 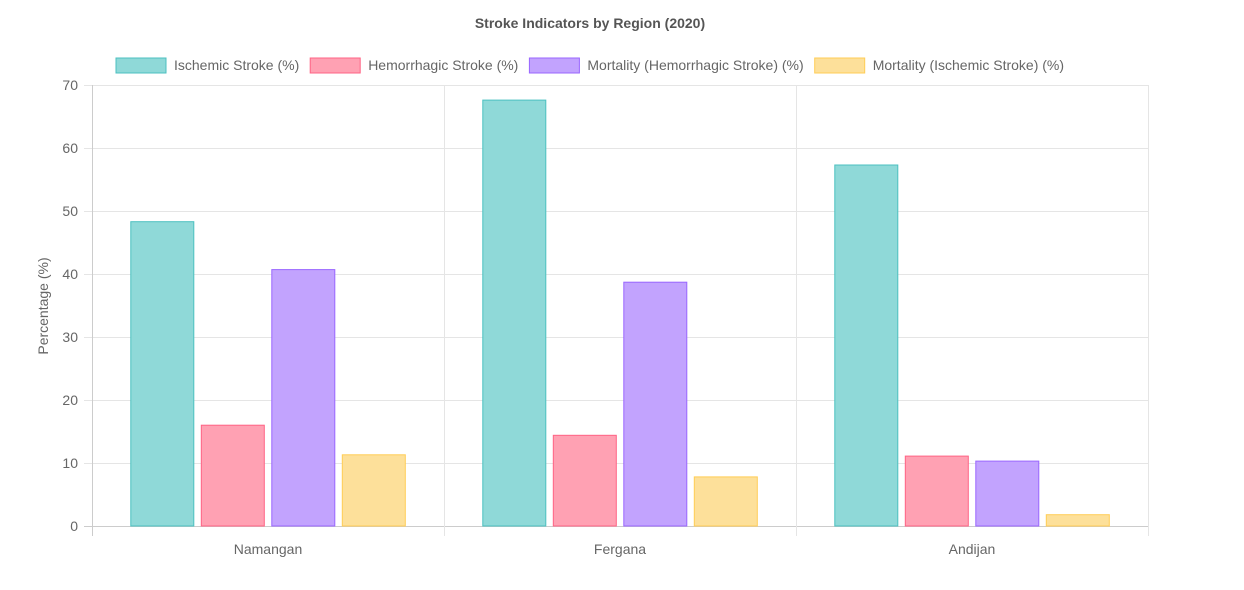 What do you see at coordinates (695, 65) in the screenshot?
I see `legend-label: Mortality (Hemorrhagic Stroke) (%)` at bounding box center [695, 65].